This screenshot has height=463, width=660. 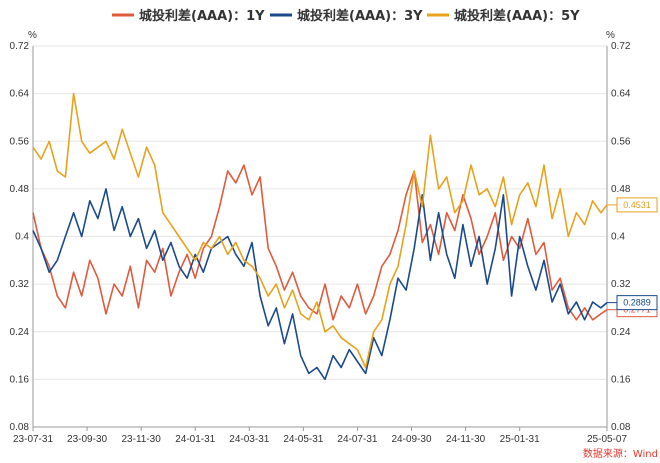 What do you see at coordinates (607, 439) in the screenshot?
I see `x-tick-label: 25-05-07` at bounding box center [607, 439].